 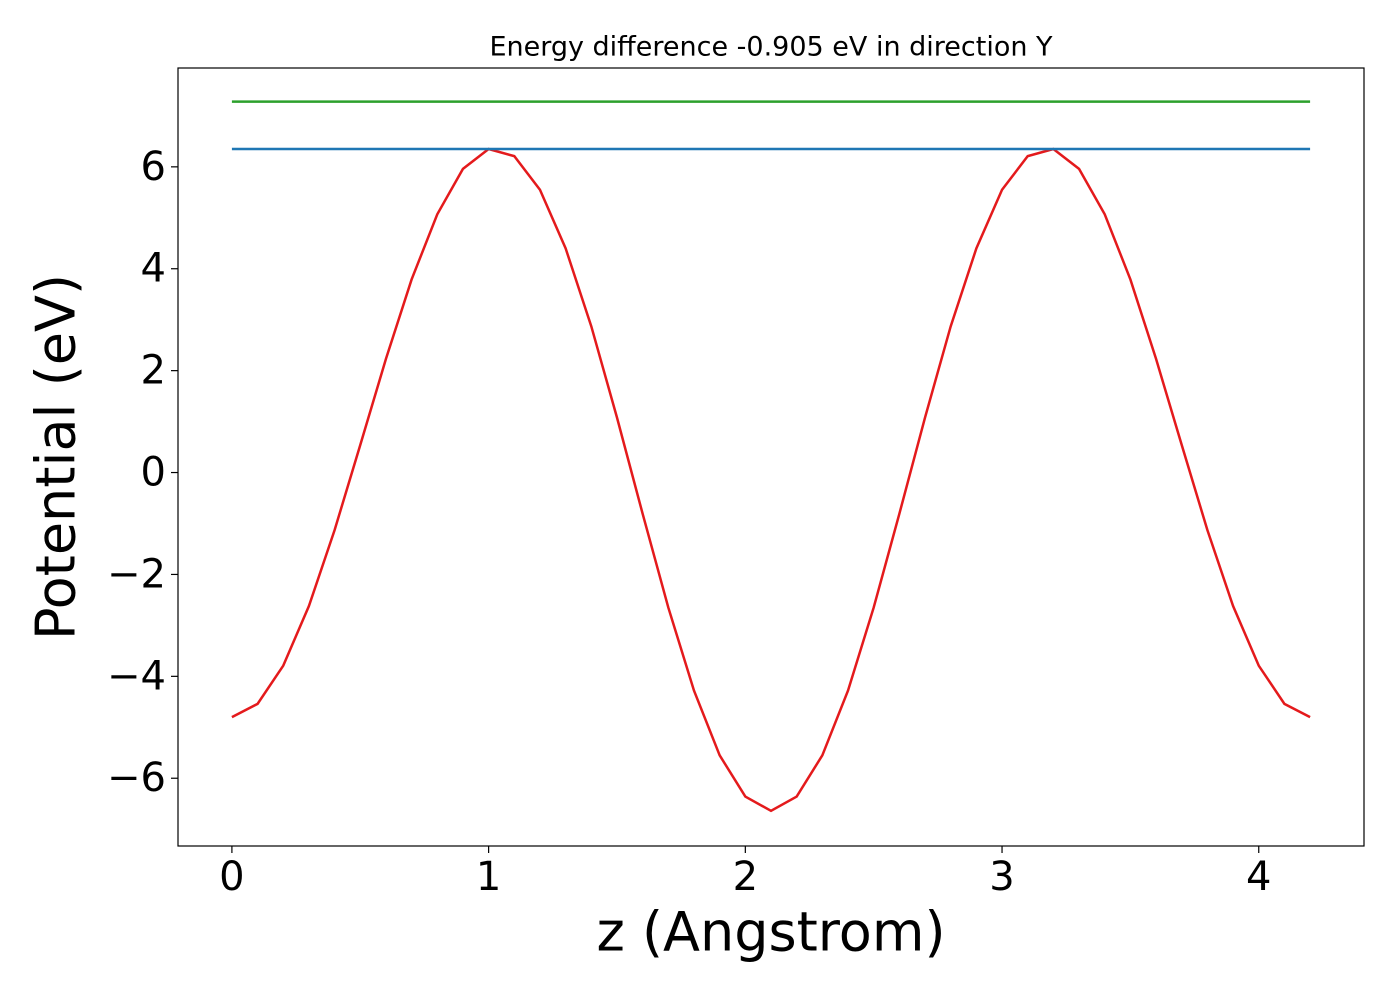 I want to click on x-tick-label: 2, so click(x=745, y=877).